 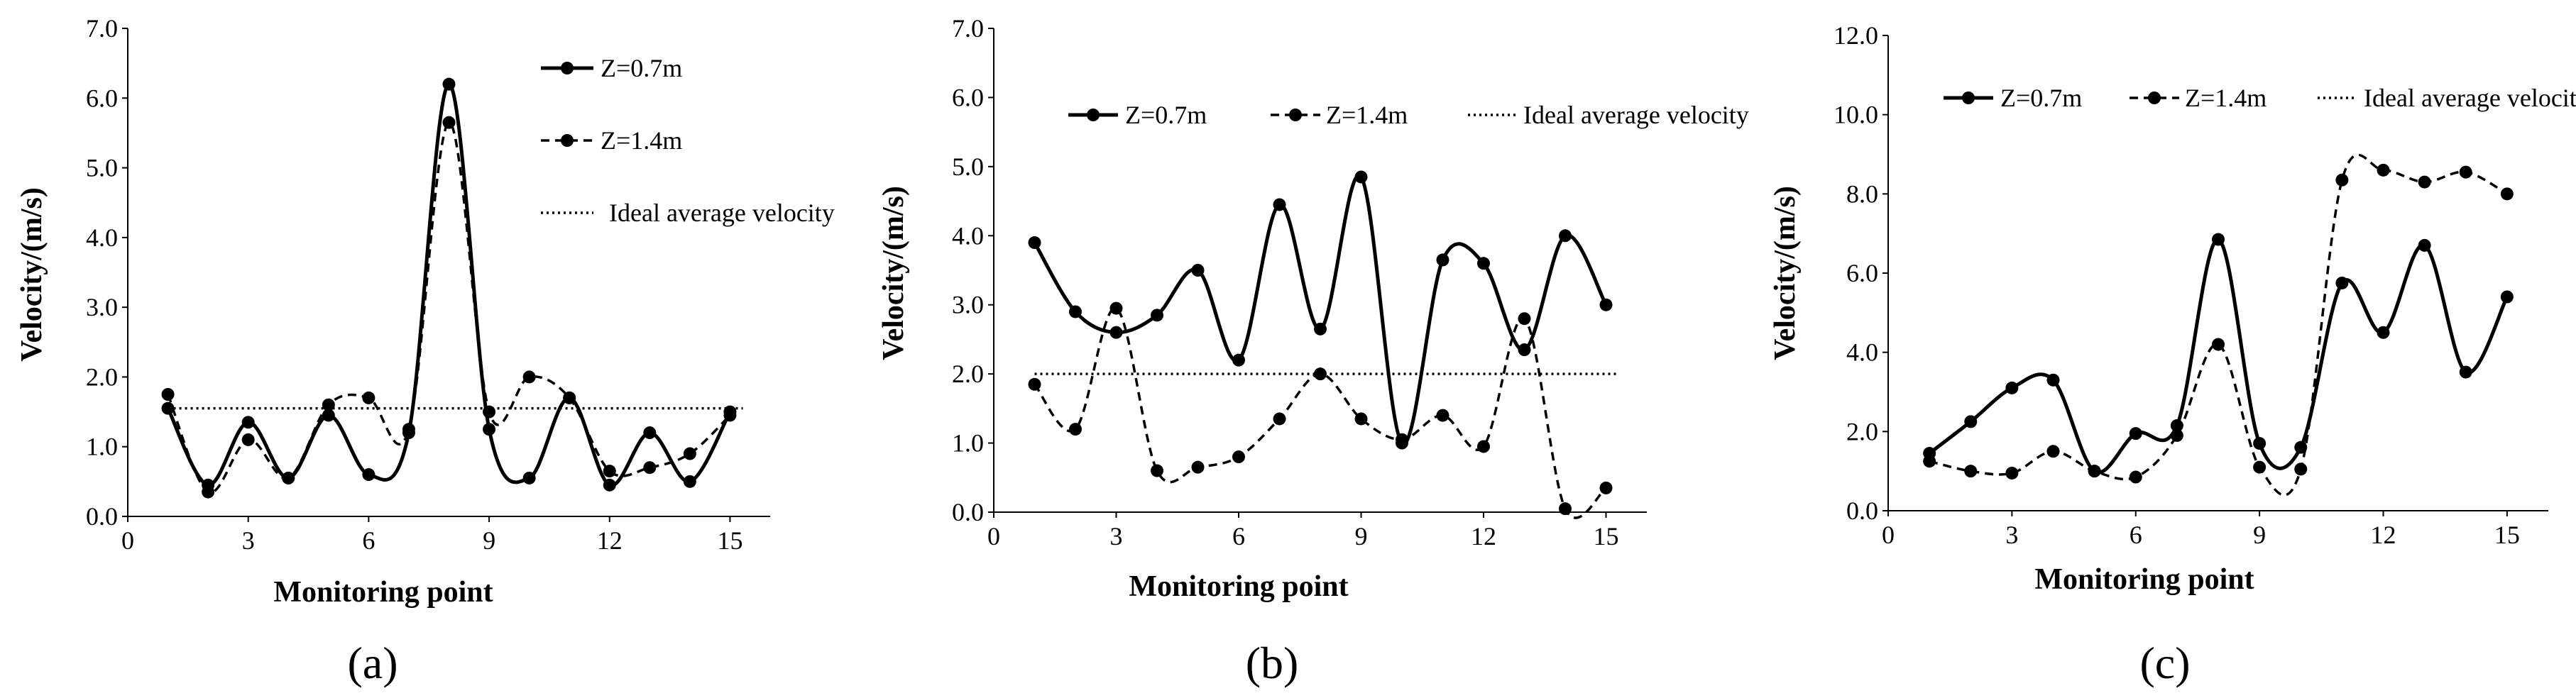 I want to click on panel-c-y-tick-label: 12.0, so click(x=1856, y=35).